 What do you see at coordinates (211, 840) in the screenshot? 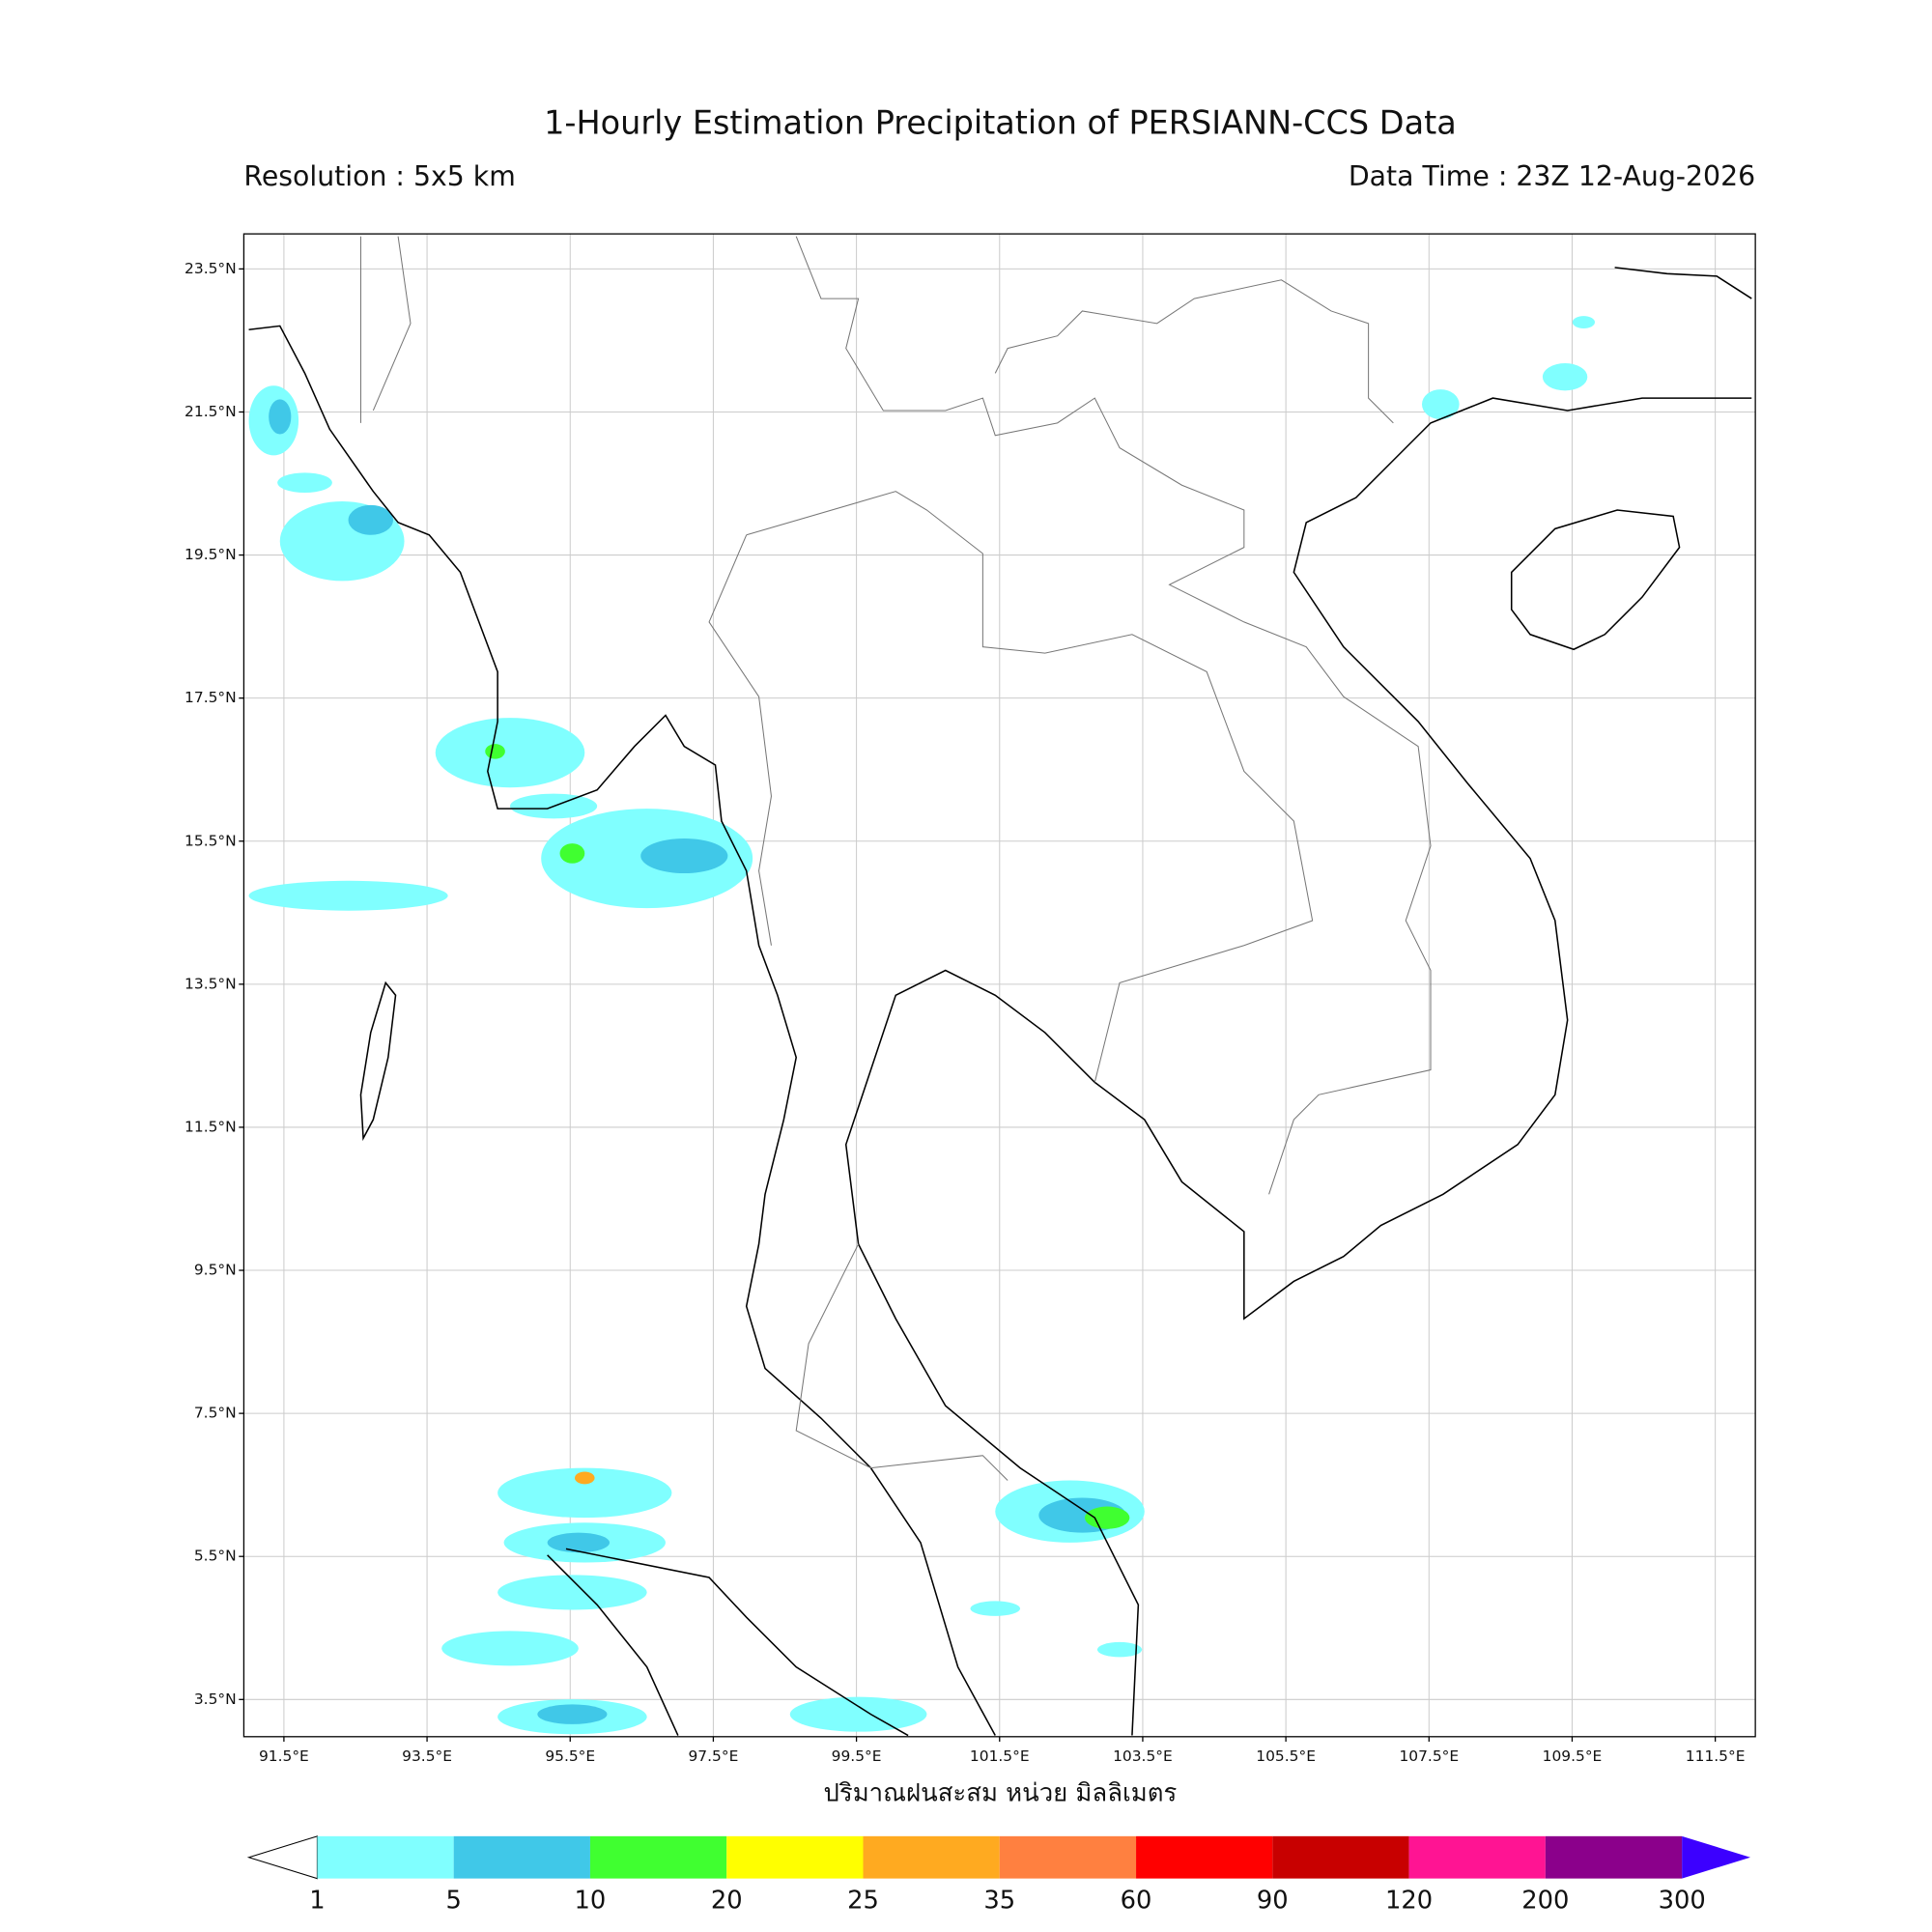
I see `lat-tick-label: 15.5°N` at bounding box center [211, 840].